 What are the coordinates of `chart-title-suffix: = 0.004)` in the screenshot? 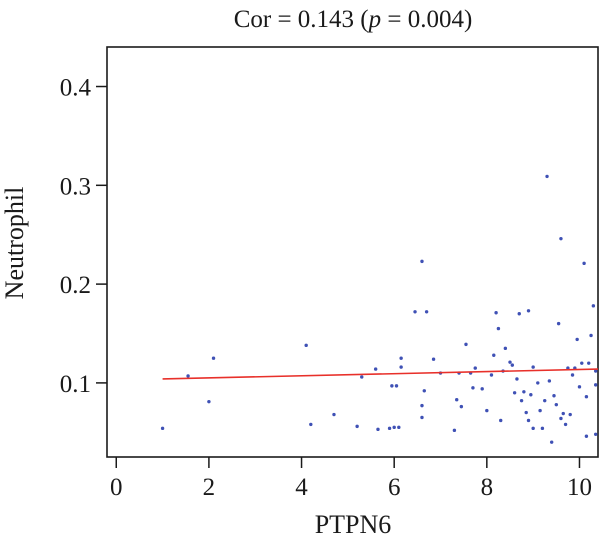 It's located at (426, 19).